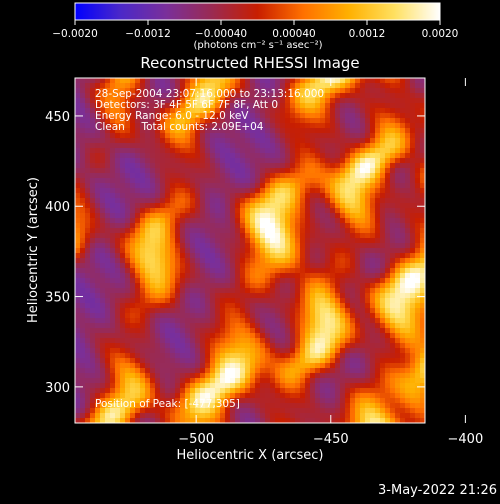  I want to click on colorbar-tick-label: 0.0020, so click(440, 34).